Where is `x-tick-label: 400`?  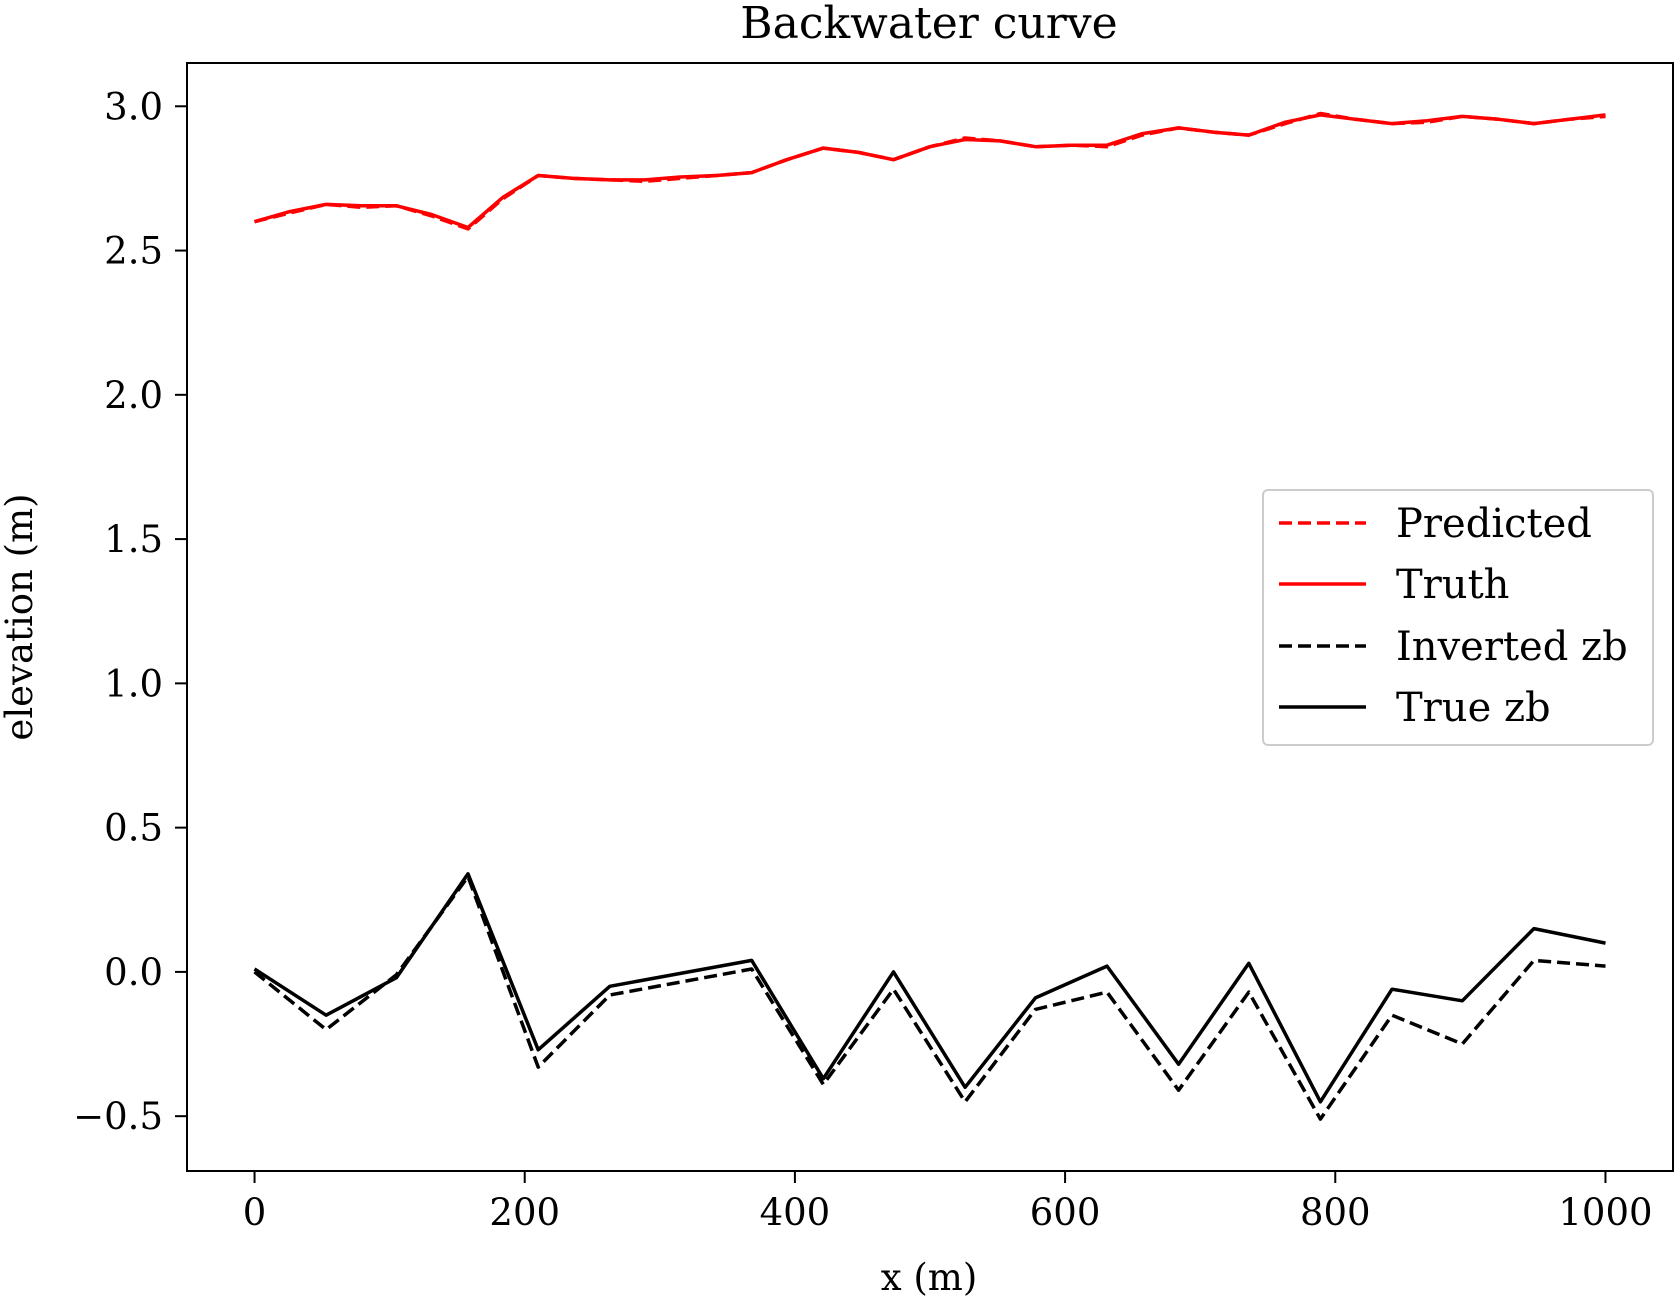
x-tick-label: 400 is located at coordinates (795, 1212).